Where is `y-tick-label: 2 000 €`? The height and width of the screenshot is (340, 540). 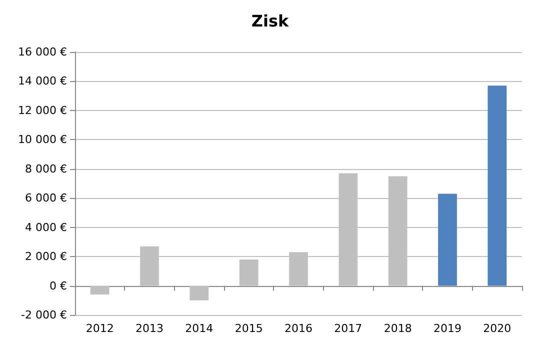
y-tick-label: 2 000 € is located at coordinates (46, 257).